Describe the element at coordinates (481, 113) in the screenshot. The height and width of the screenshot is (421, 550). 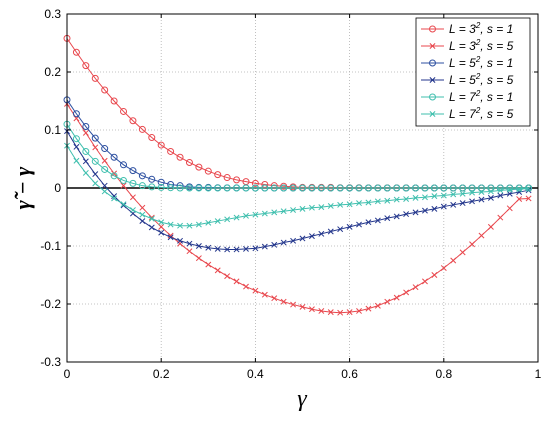
I see `legend-label: L = 72, s = 5` at that location.